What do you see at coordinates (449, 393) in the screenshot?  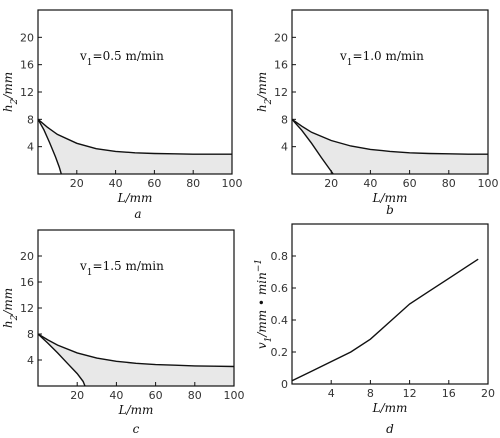 I see `x-tick-label: 16` at bounding box center [449, 393].